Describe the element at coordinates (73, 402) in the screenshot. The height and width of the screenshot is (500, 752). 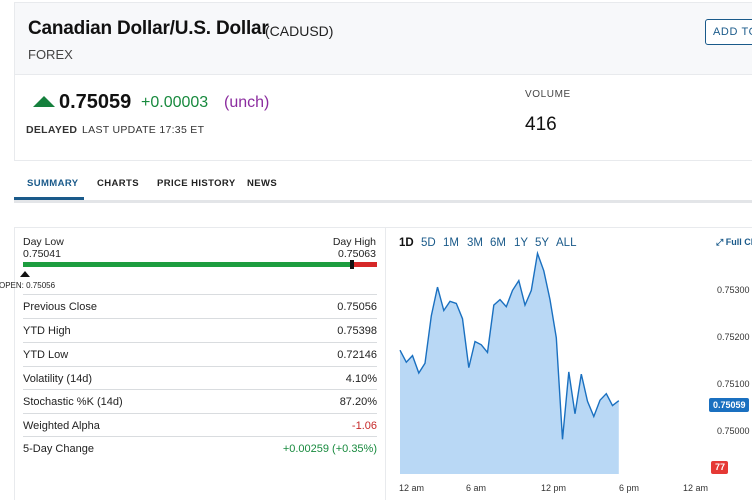
I see `stat-label: Stochastic %K (14d)` at that location.